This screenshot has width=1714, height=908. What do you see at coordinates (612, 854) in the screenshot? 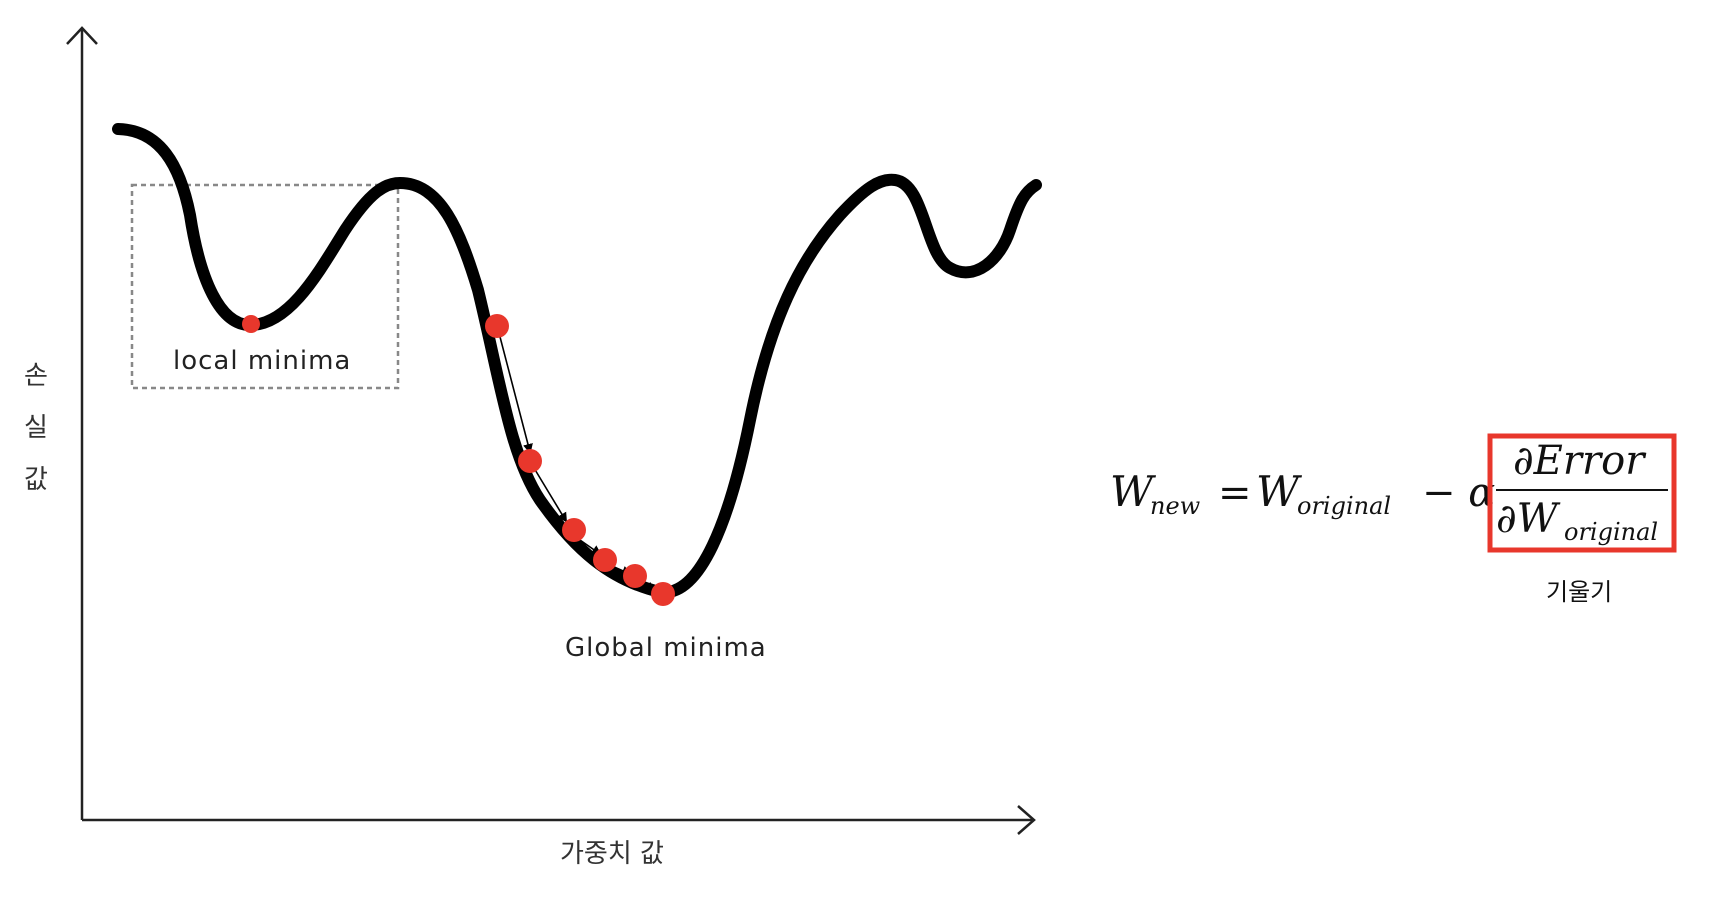
I see `x-axis-label: 가중치 값` at bounding box center [612, 854].